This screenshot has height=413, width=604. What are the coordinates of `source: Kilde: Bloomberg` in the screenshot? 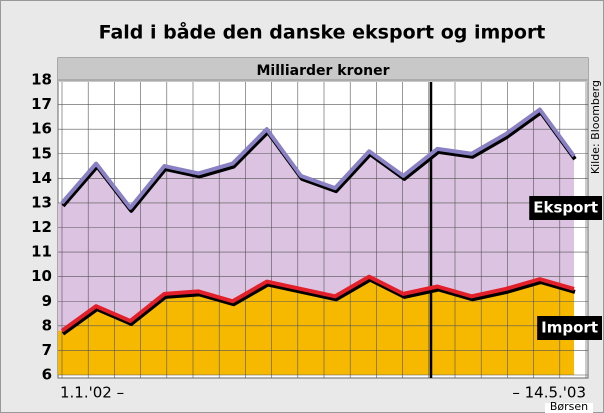 It's located at (595, 127).